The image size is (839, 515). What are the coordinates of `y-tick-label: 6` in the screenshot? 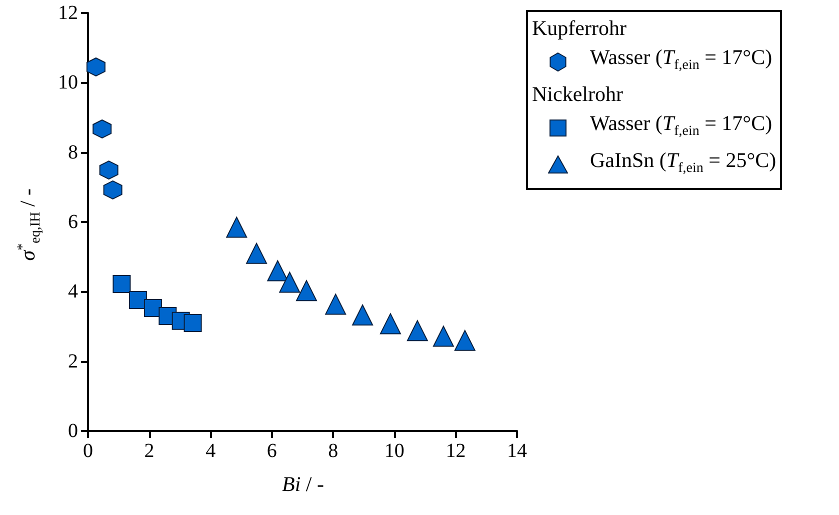 It's located at (73, 222).